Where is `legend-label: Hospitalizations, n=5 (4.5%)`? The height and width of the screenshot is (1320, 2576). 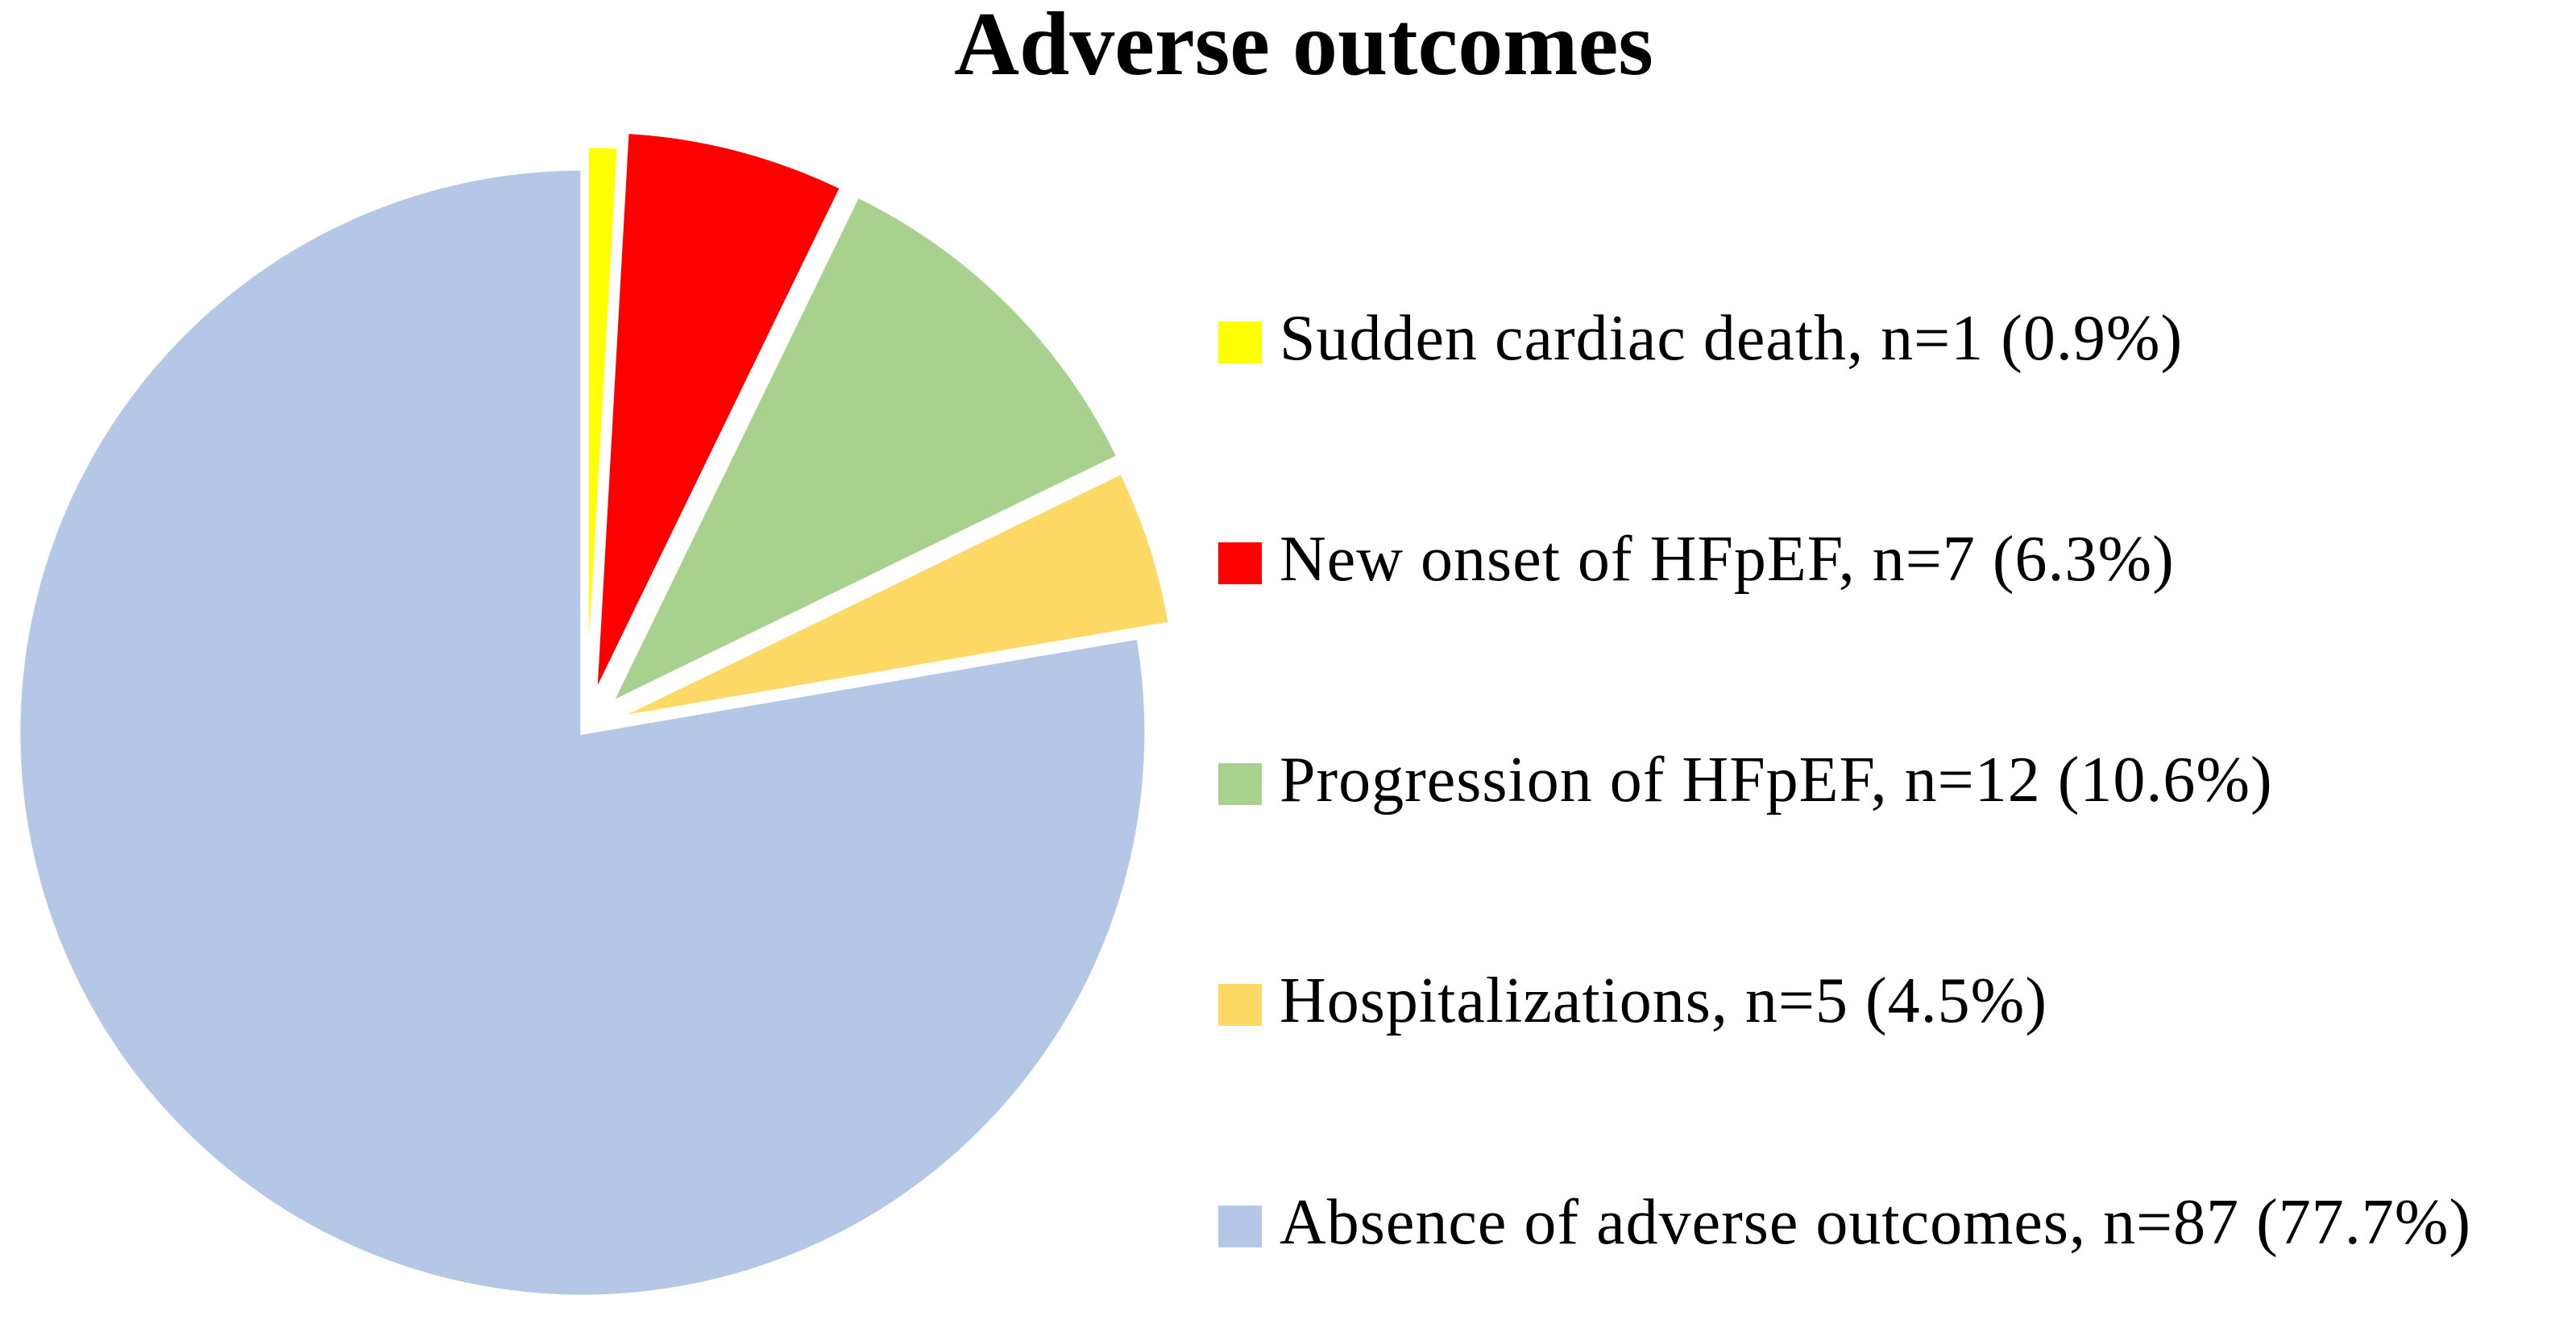
legend-label: Hospitalizations, n=5 (4.5%) is located at coordinates (1663, 1001).